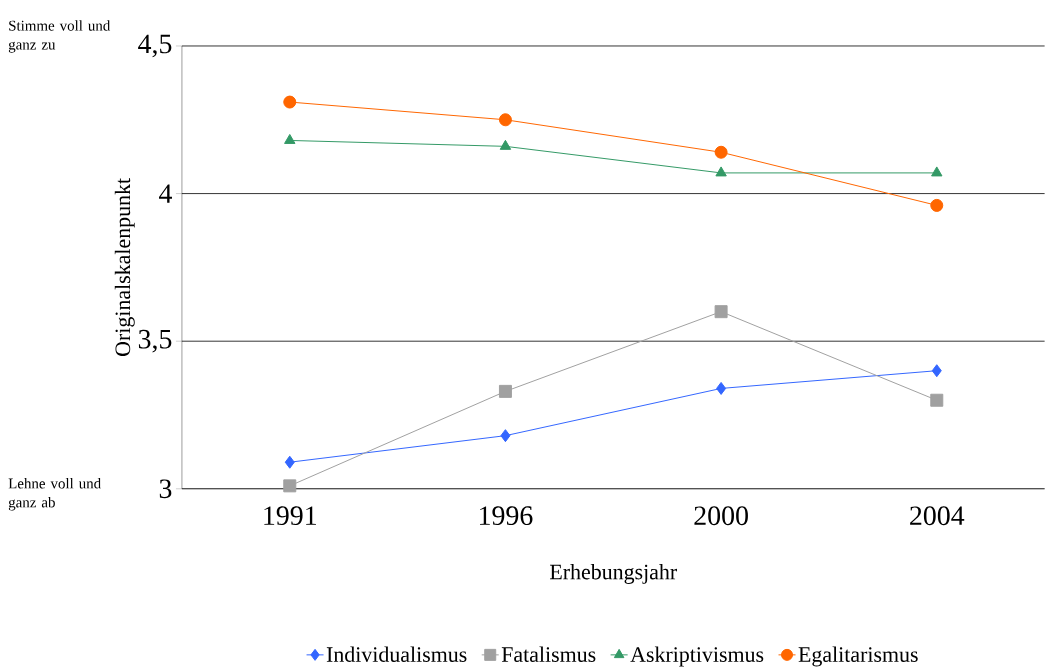 The height and width of the screenshot is (668, 1045). What do you see at coordinates (124, 267) in the screenshot?
I see `y-axis-title: Originalskalenpunkt` at bounding box center [124, 267].